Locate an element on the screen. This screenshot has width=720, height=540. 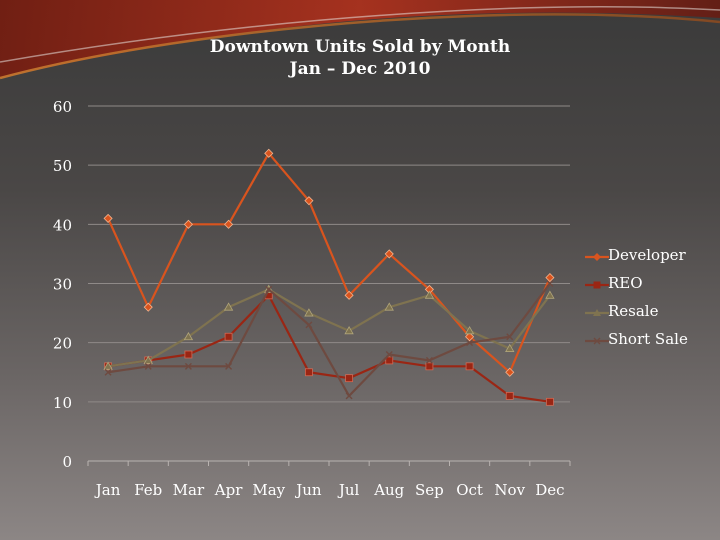
y-tick-label: 10 is located at coordinates (62, 403).